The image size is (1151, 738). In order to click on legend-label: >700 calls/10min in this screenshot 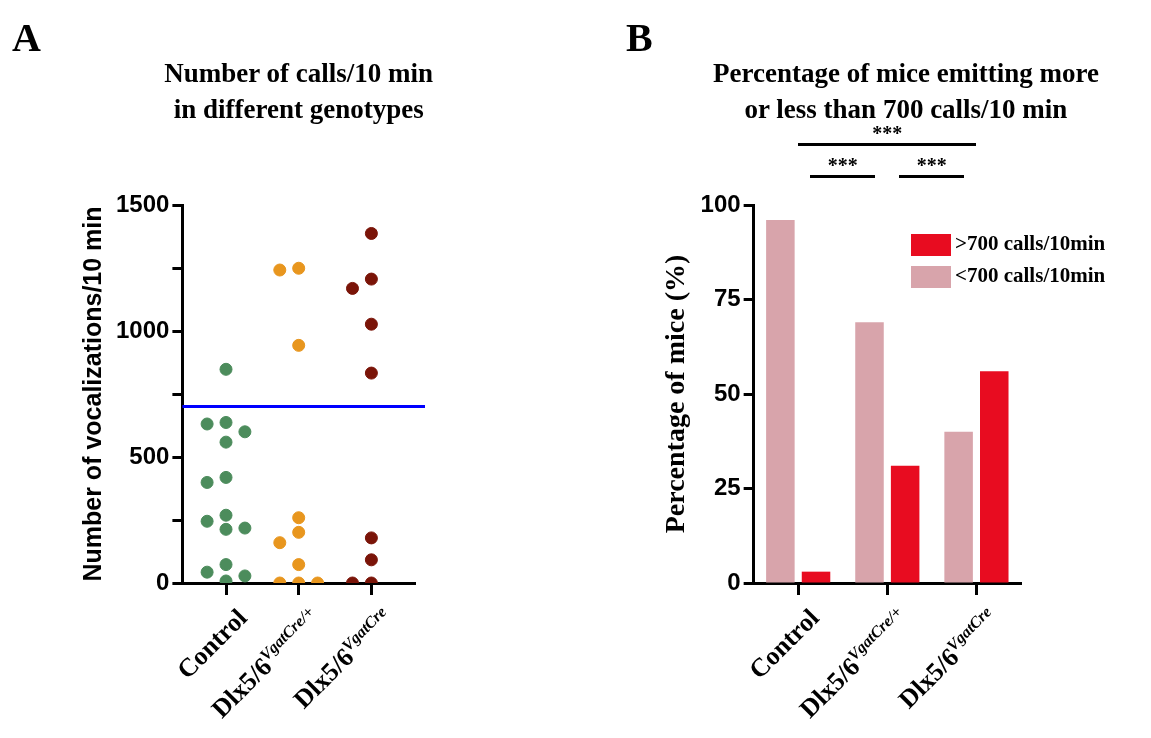, I will do `click(1030, 243)`.